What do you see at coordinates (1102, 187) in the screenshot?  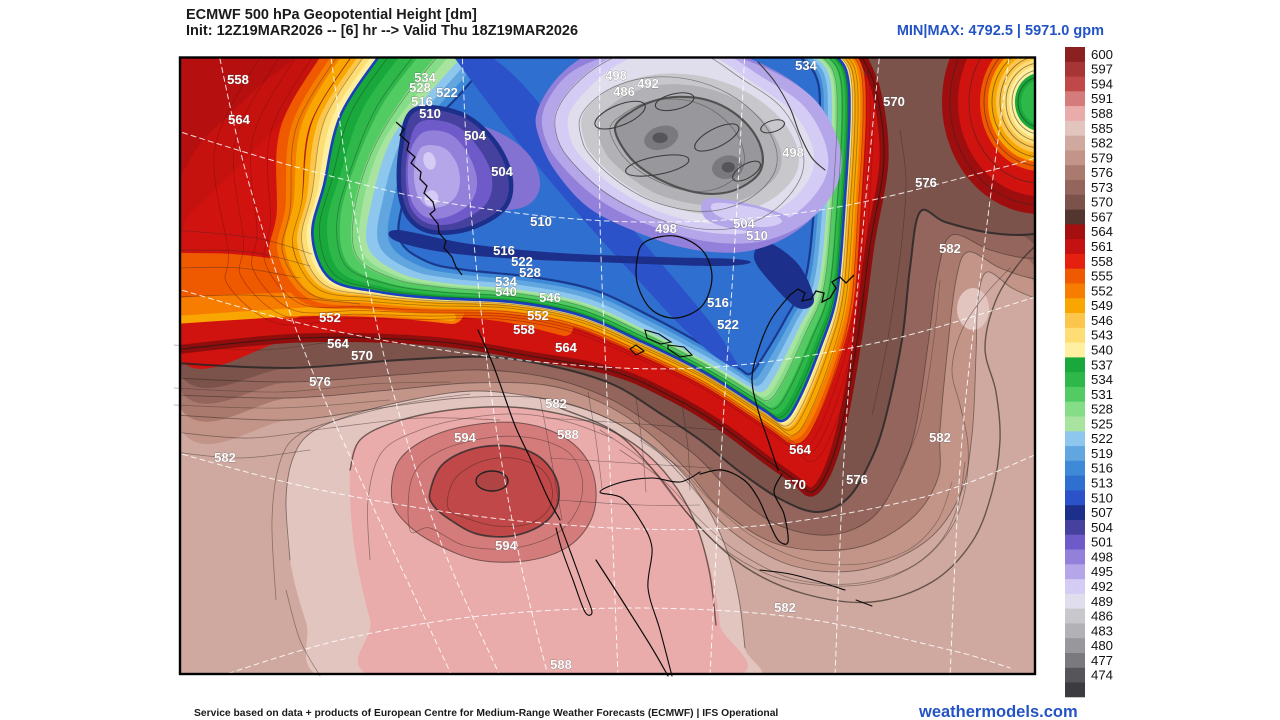 I see `svg-text: 573` at bounding box center [1102, 187].